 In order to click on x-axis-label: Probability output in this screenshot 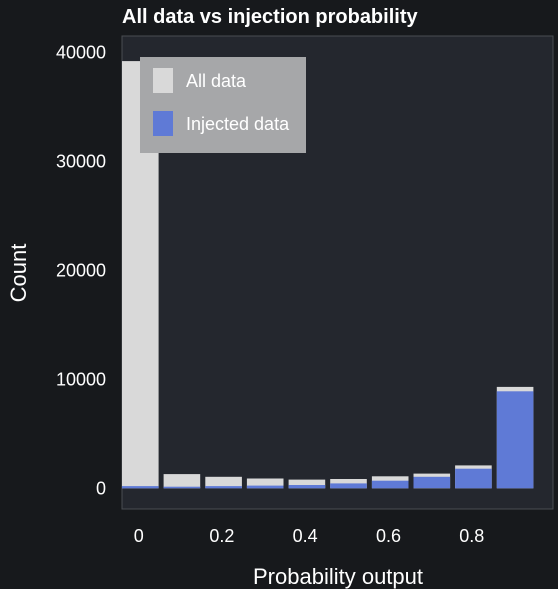, I will do `click(338, 576)`.